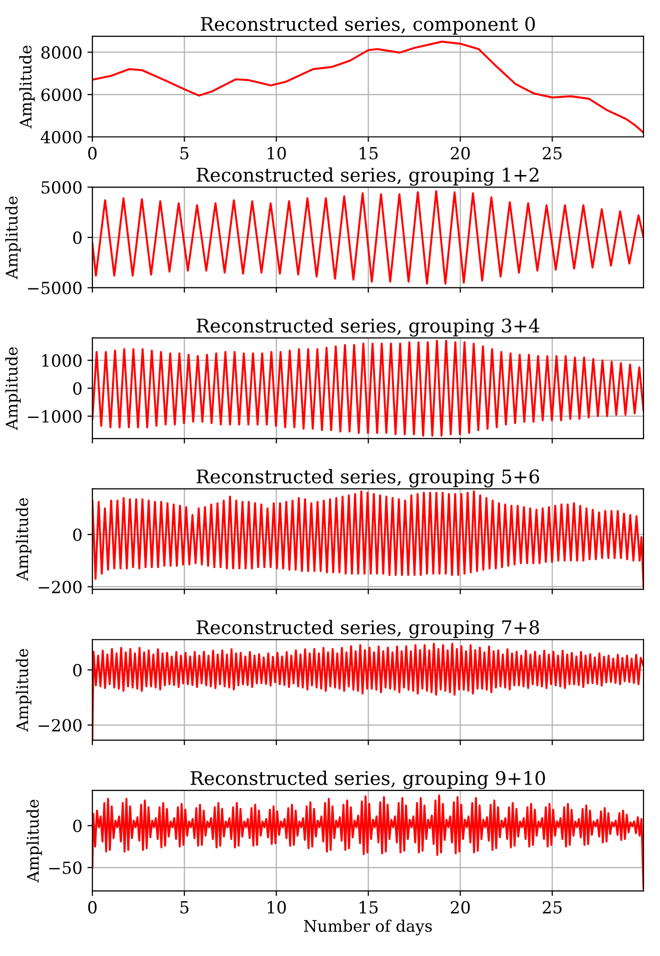  What do you see at coordinates (61, 52) in the screenshot?
I see `y-tick-label: 8000` at bounding box center [61, 52].